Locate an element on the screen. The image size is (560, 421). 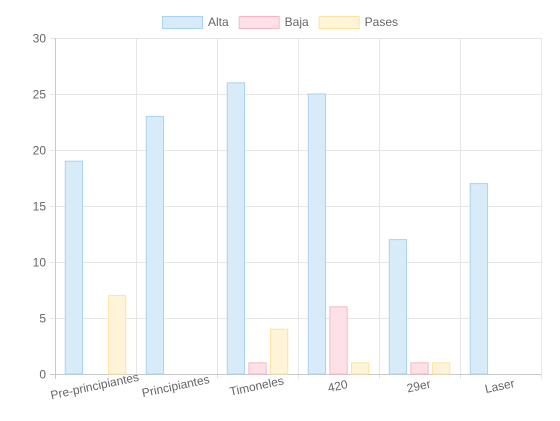
legend-label: Baja is located at coordinates (297, 22).